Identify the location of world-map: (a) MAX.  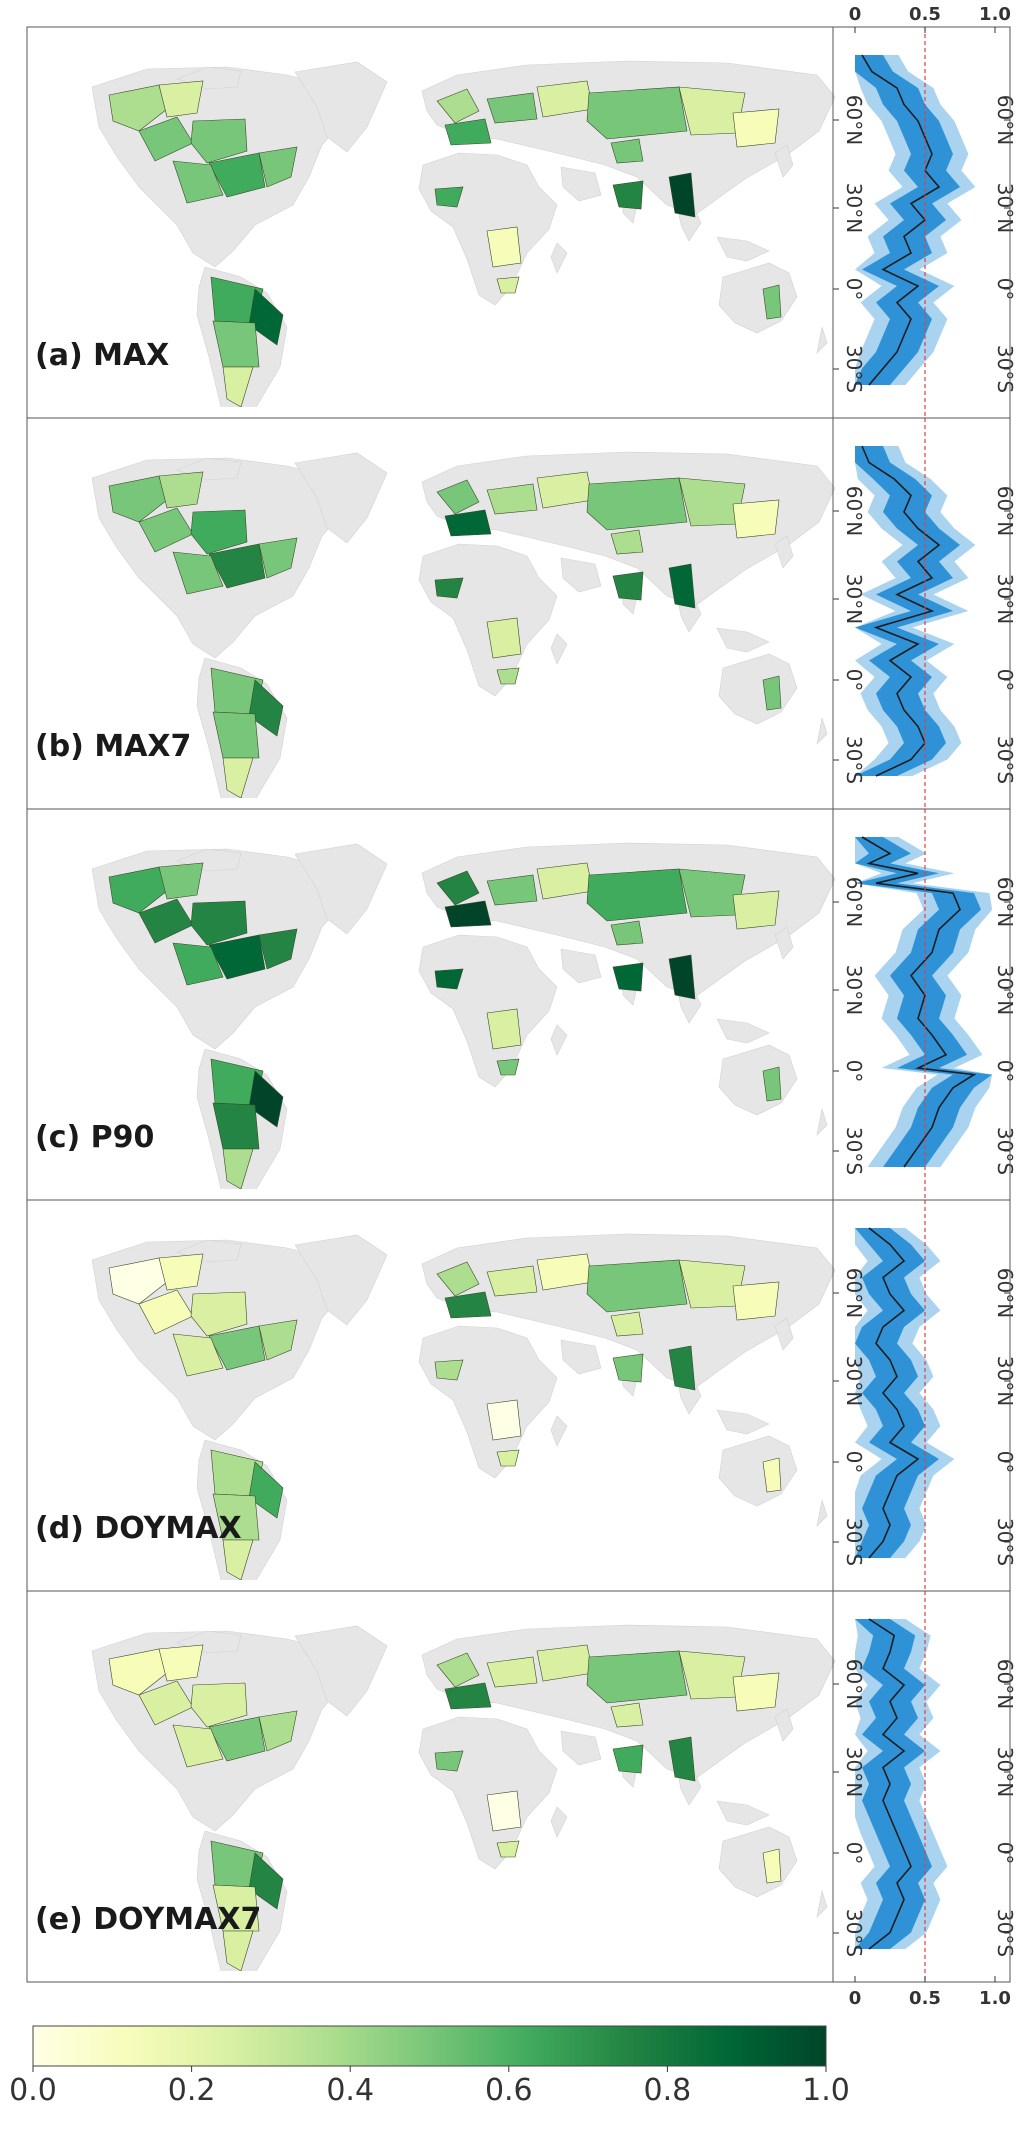
(435, 233).